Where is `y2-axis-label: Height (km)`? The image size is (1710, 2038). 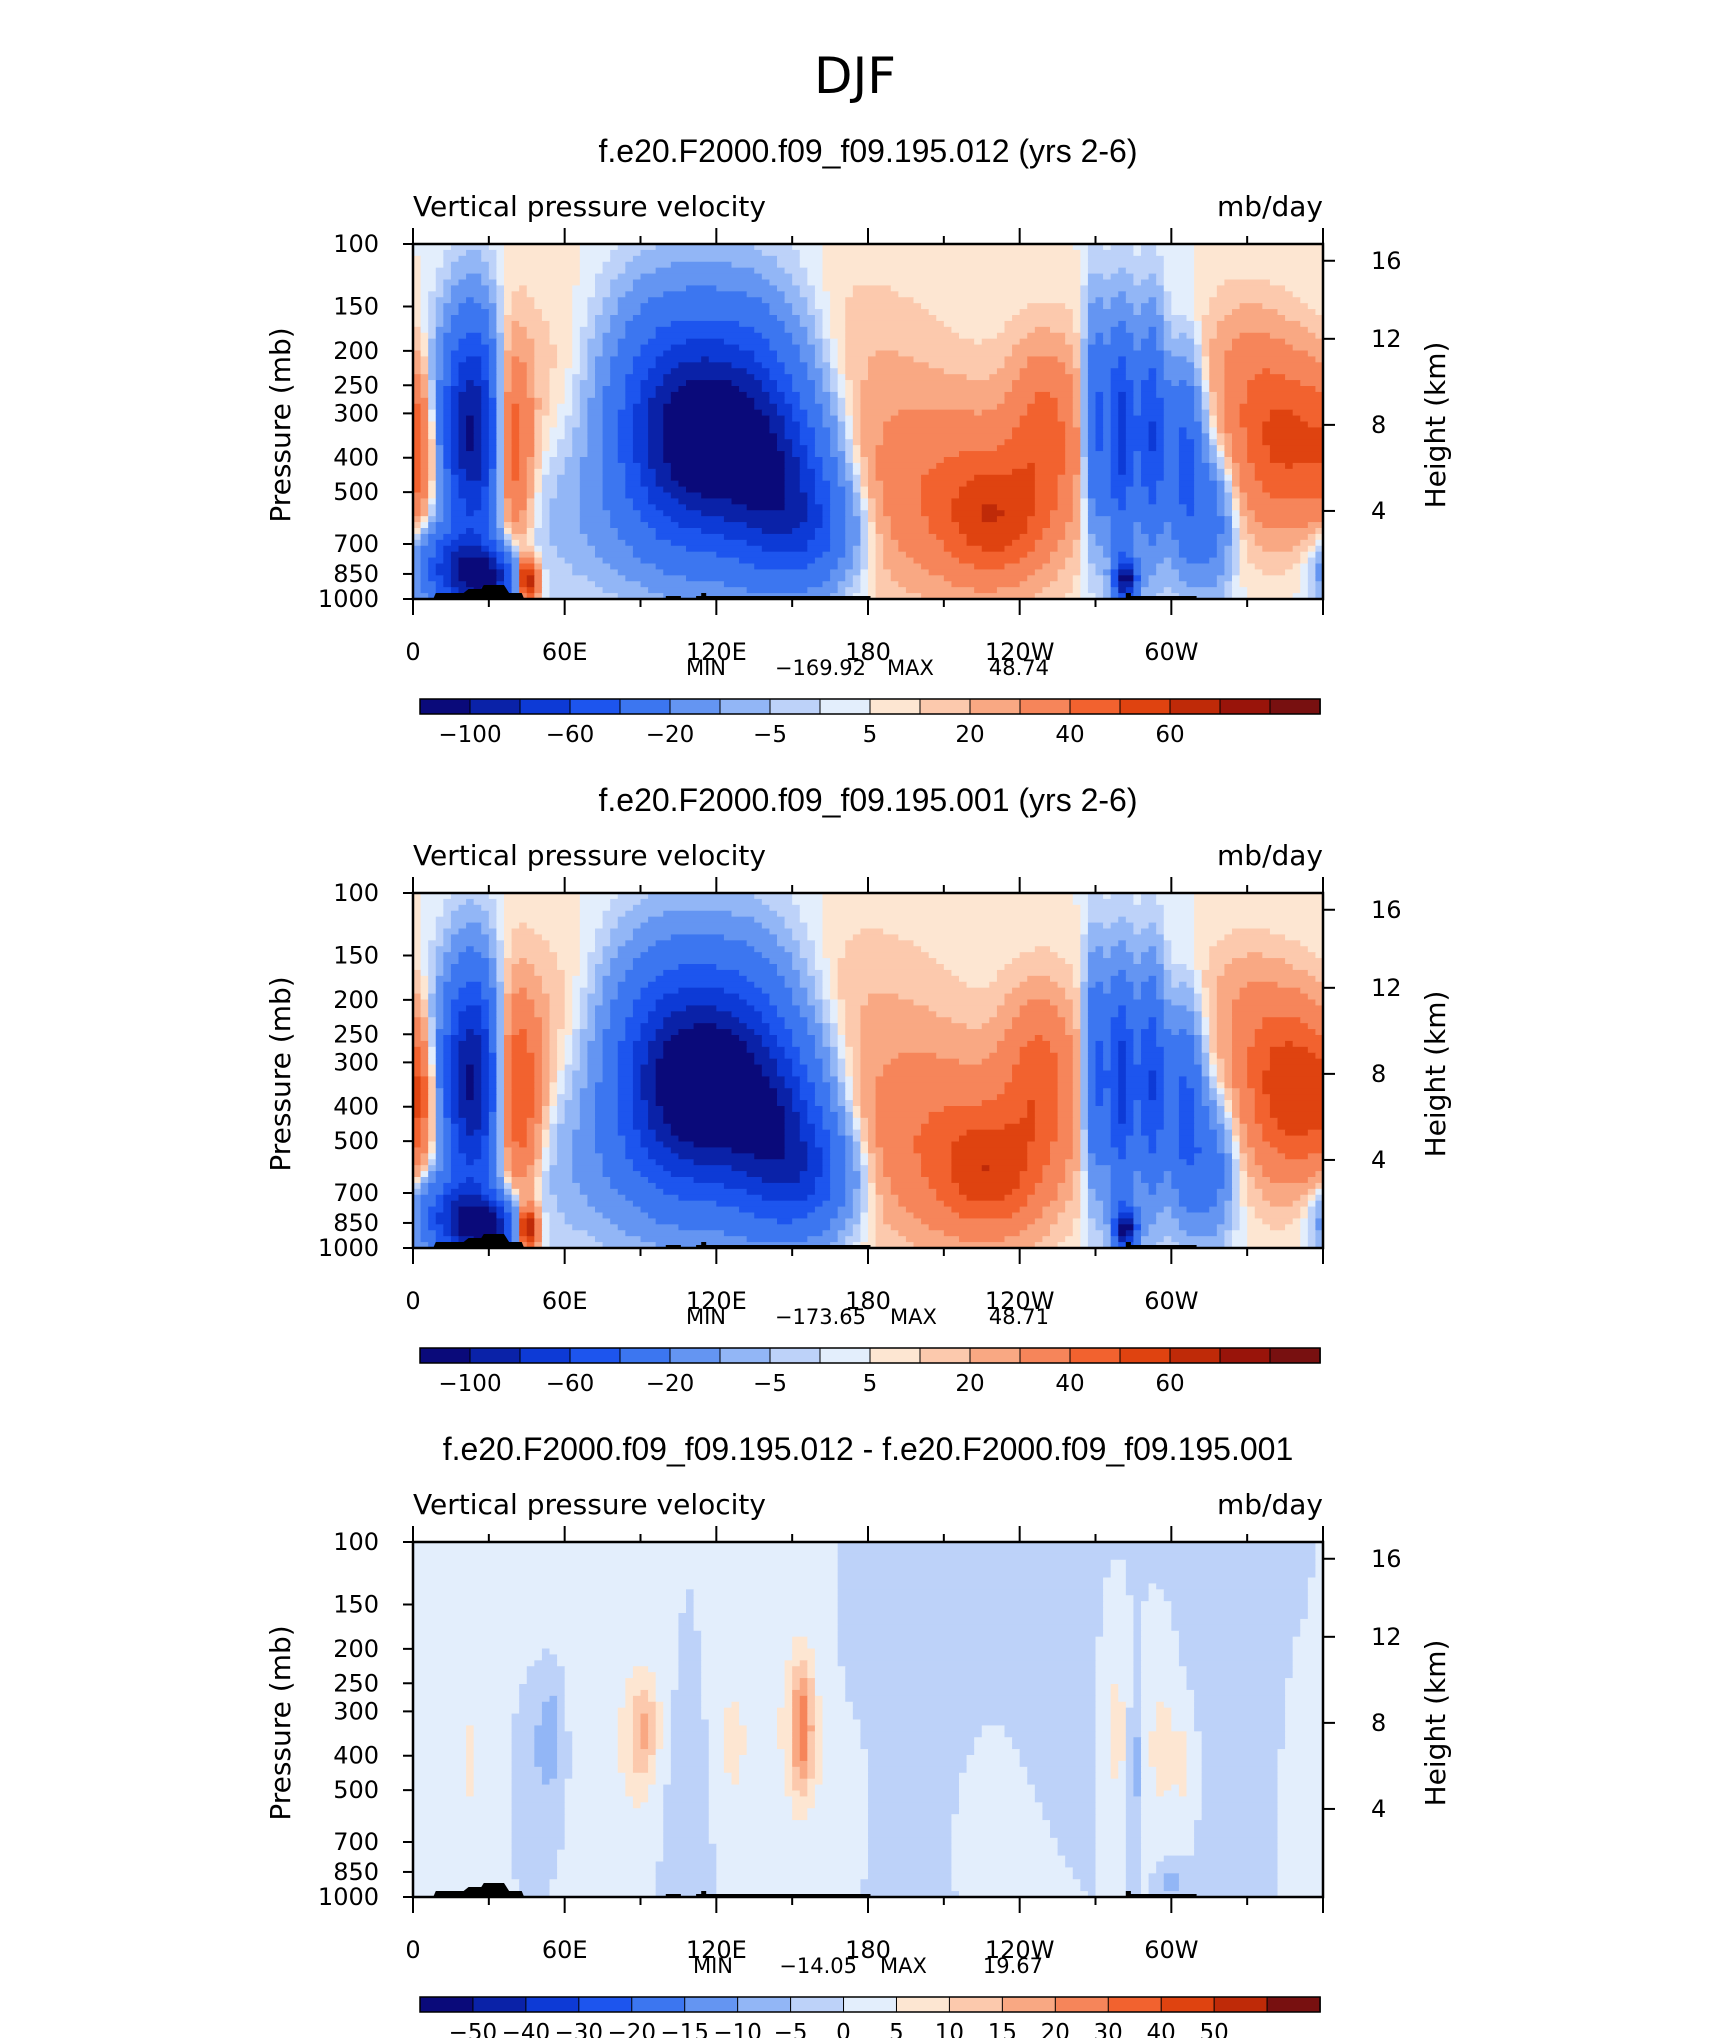
y2-axis-label: Height (km) is located at coordinates (1435, 425).